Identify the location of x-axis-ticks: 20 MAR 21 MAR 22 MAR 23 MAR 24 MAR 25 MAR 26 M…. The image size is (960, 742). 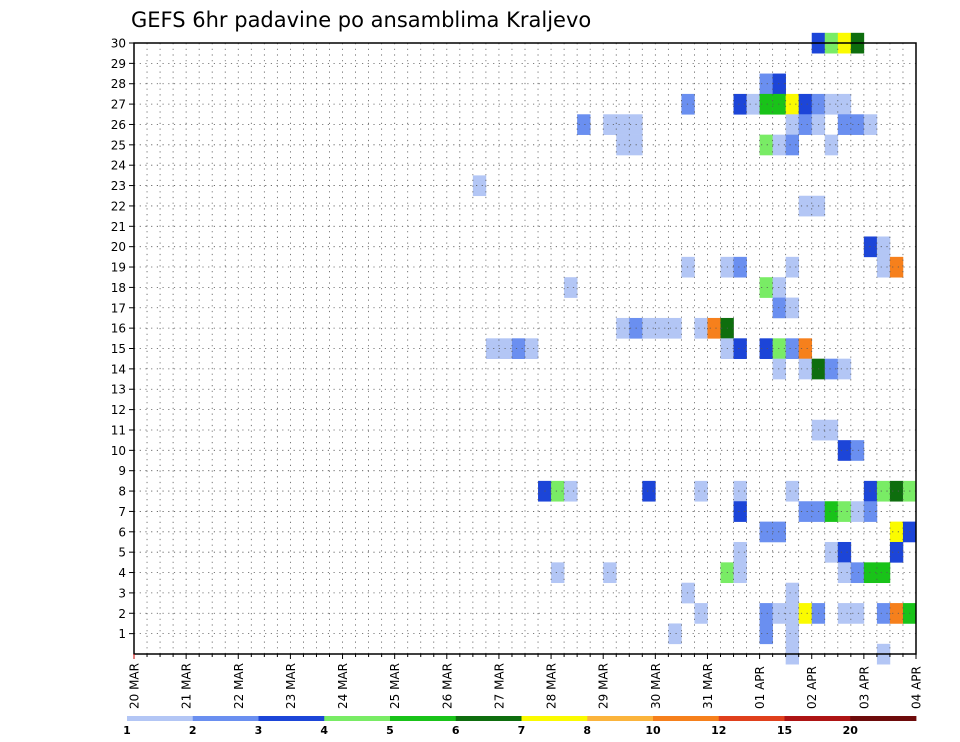
(526, 681).